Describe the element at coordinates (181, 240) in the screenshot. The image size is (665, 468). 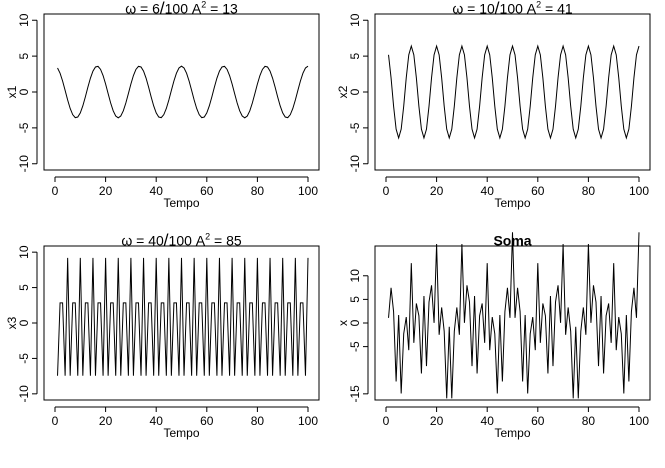
I see `panel-title: ω = 40/100 A2 = 85` at that location.